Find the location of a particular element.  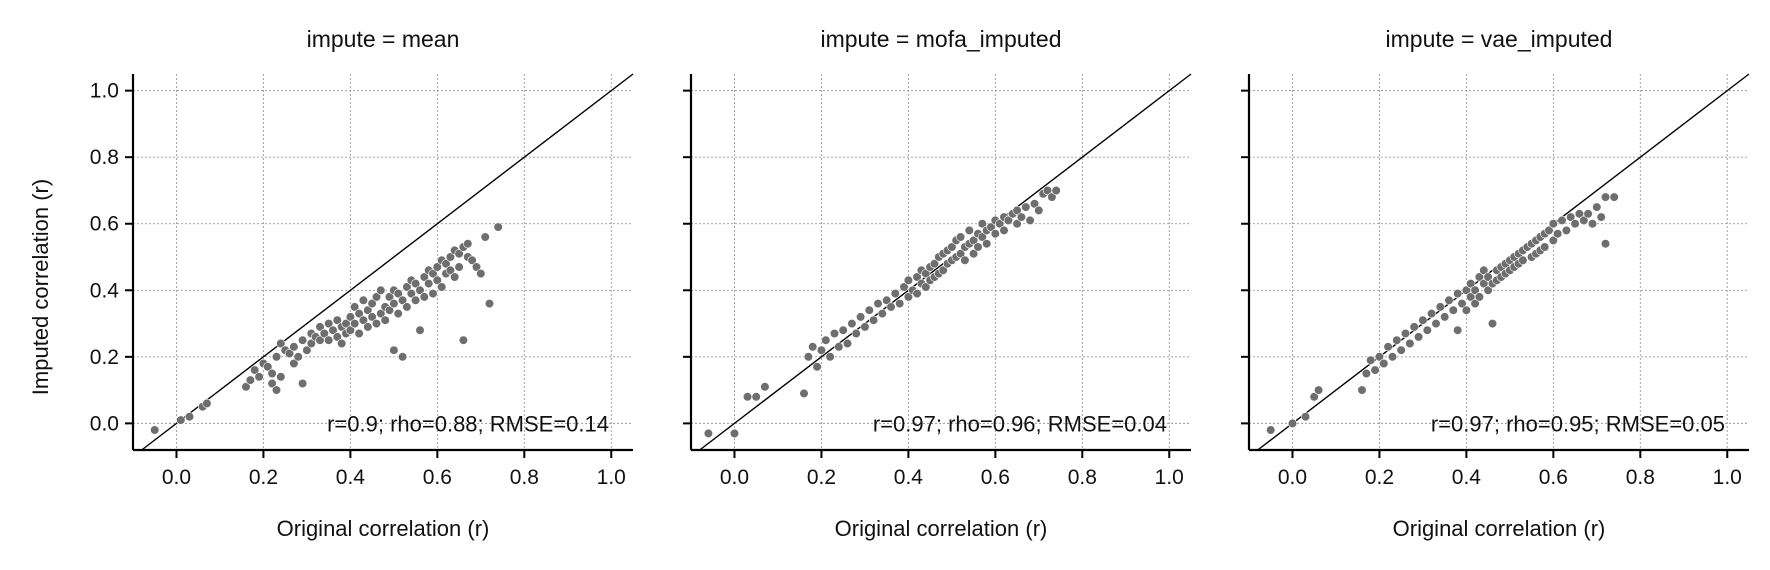

x-tick-label: 1.0 is located at coordinates (611, 477).